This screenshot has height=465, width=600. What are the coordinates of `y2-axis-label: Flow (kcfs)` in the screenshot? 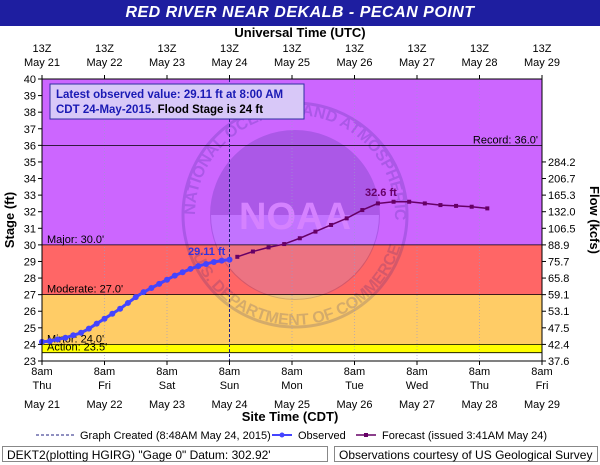 It's located at (593, 220).